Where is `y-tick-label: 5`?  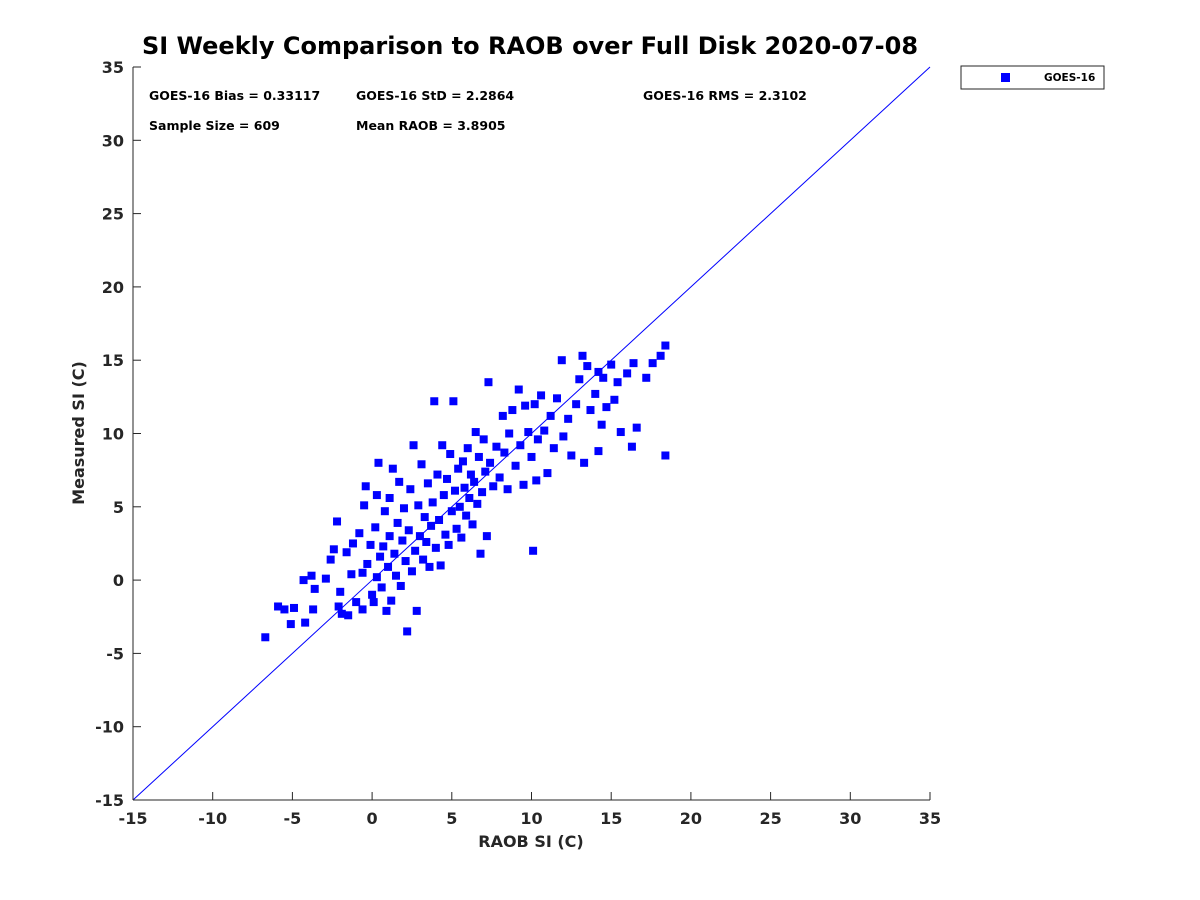 y-tick-label: 5 is located at coordinates (118, 507).